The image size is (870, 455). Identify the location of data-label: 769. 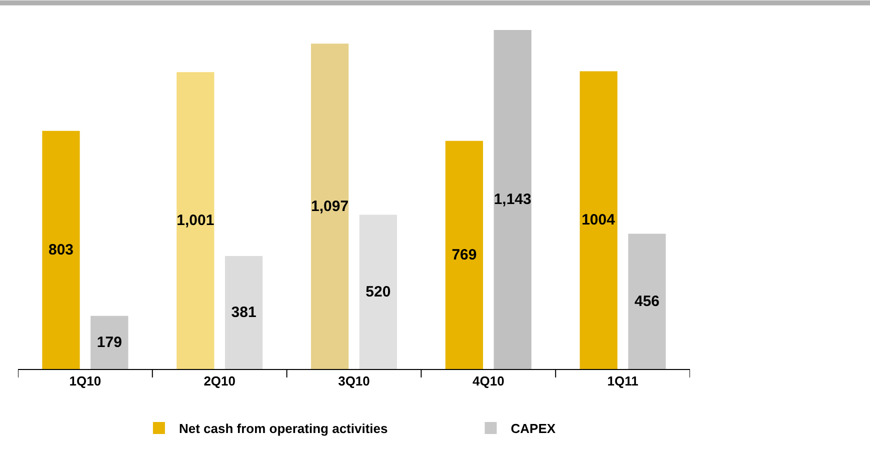
(464, 255).